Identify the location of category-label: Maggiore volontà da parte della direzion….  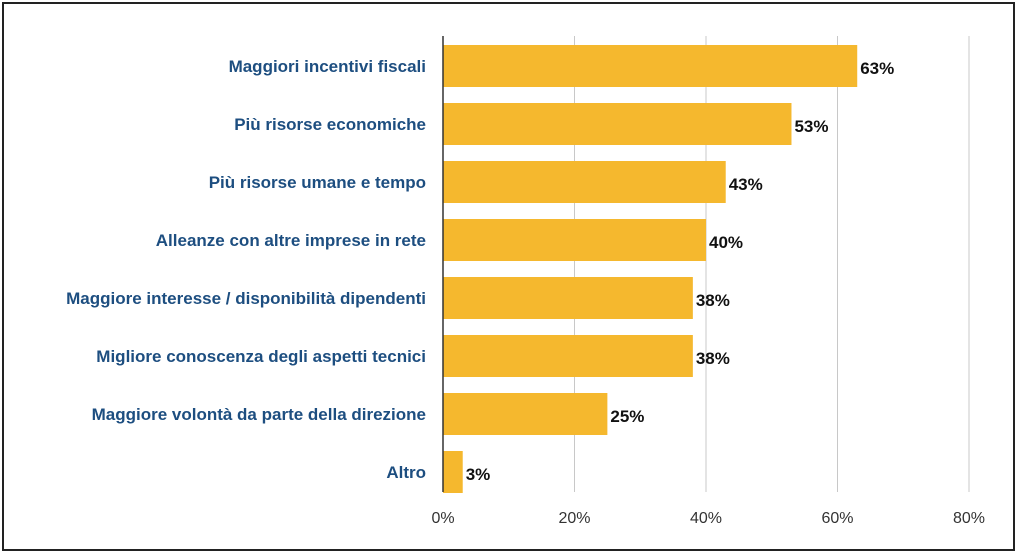
(259, 414).